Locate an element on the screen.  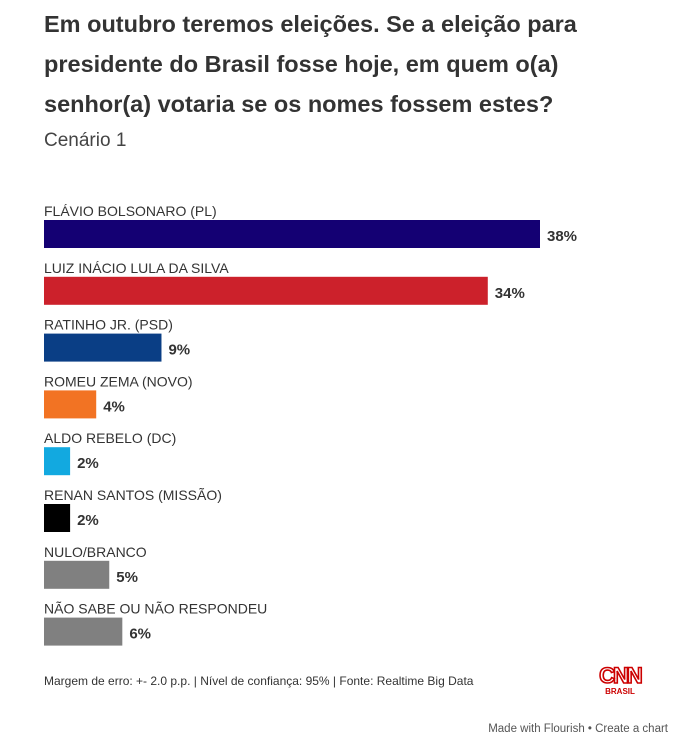
category-label: ROMEU ZEMA (NOVO) is located at coordinates (118, 381).